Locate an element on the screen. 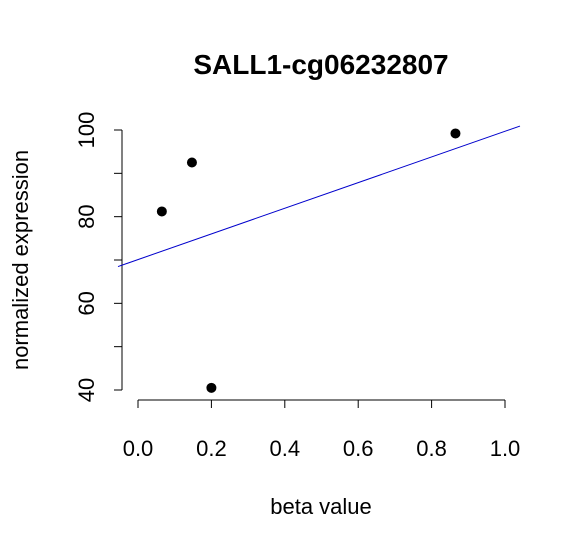  y-tick-label-0: 40 is located at coordinates (86, 390).